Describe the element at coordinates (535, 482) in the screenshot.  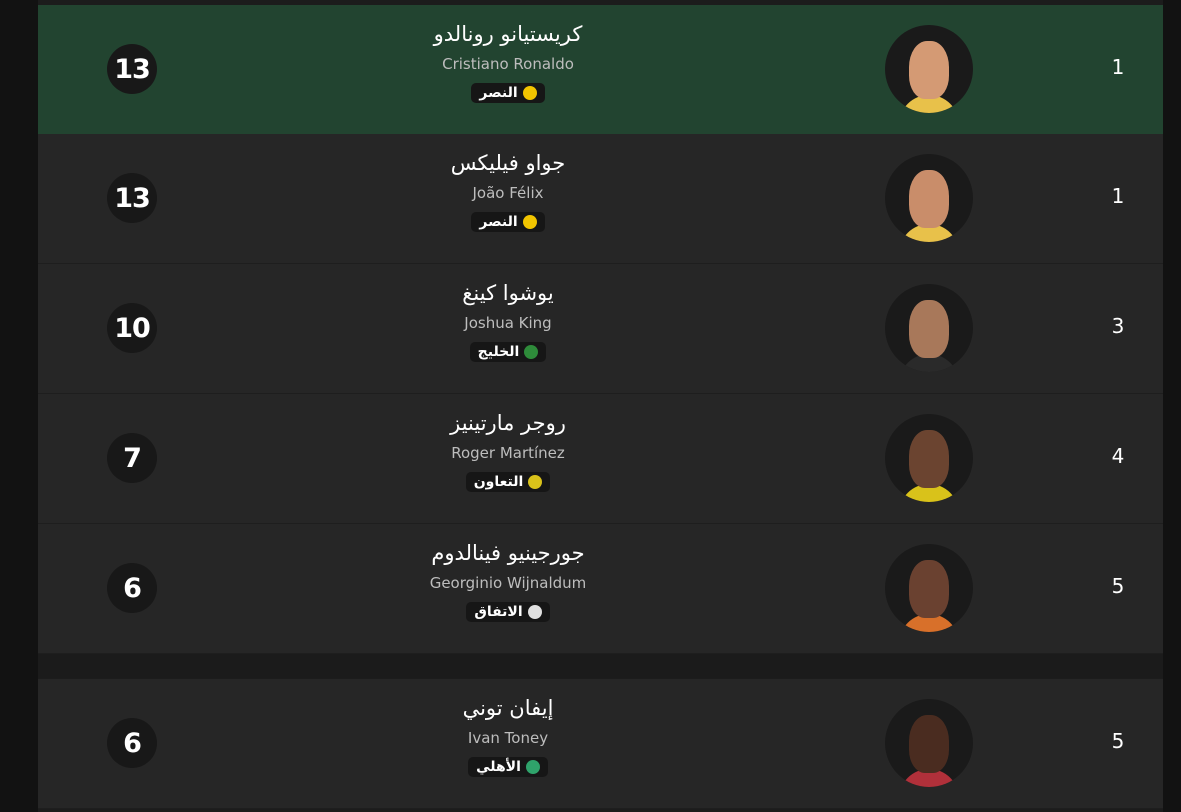
I see `al-taawoun-logo-icon` at that location.